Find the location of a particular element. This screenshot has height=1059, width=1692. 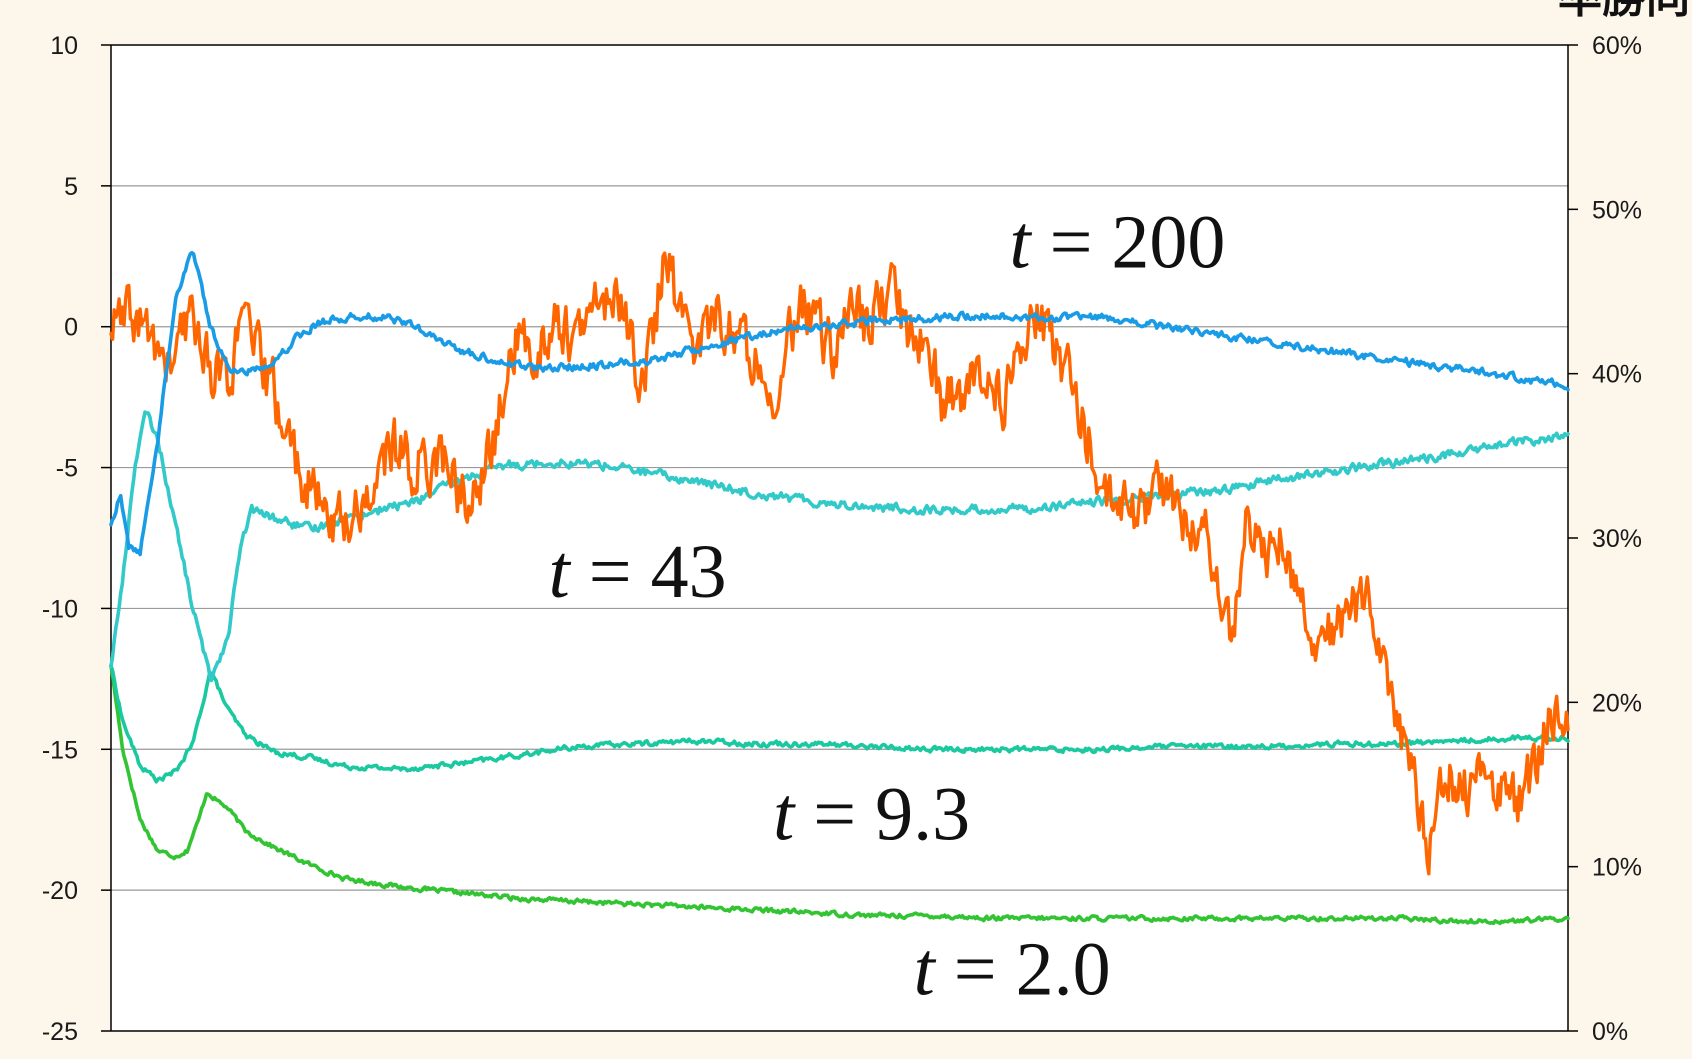

annotation-3: t = 2.0 is located at coordinates (1012, 969).